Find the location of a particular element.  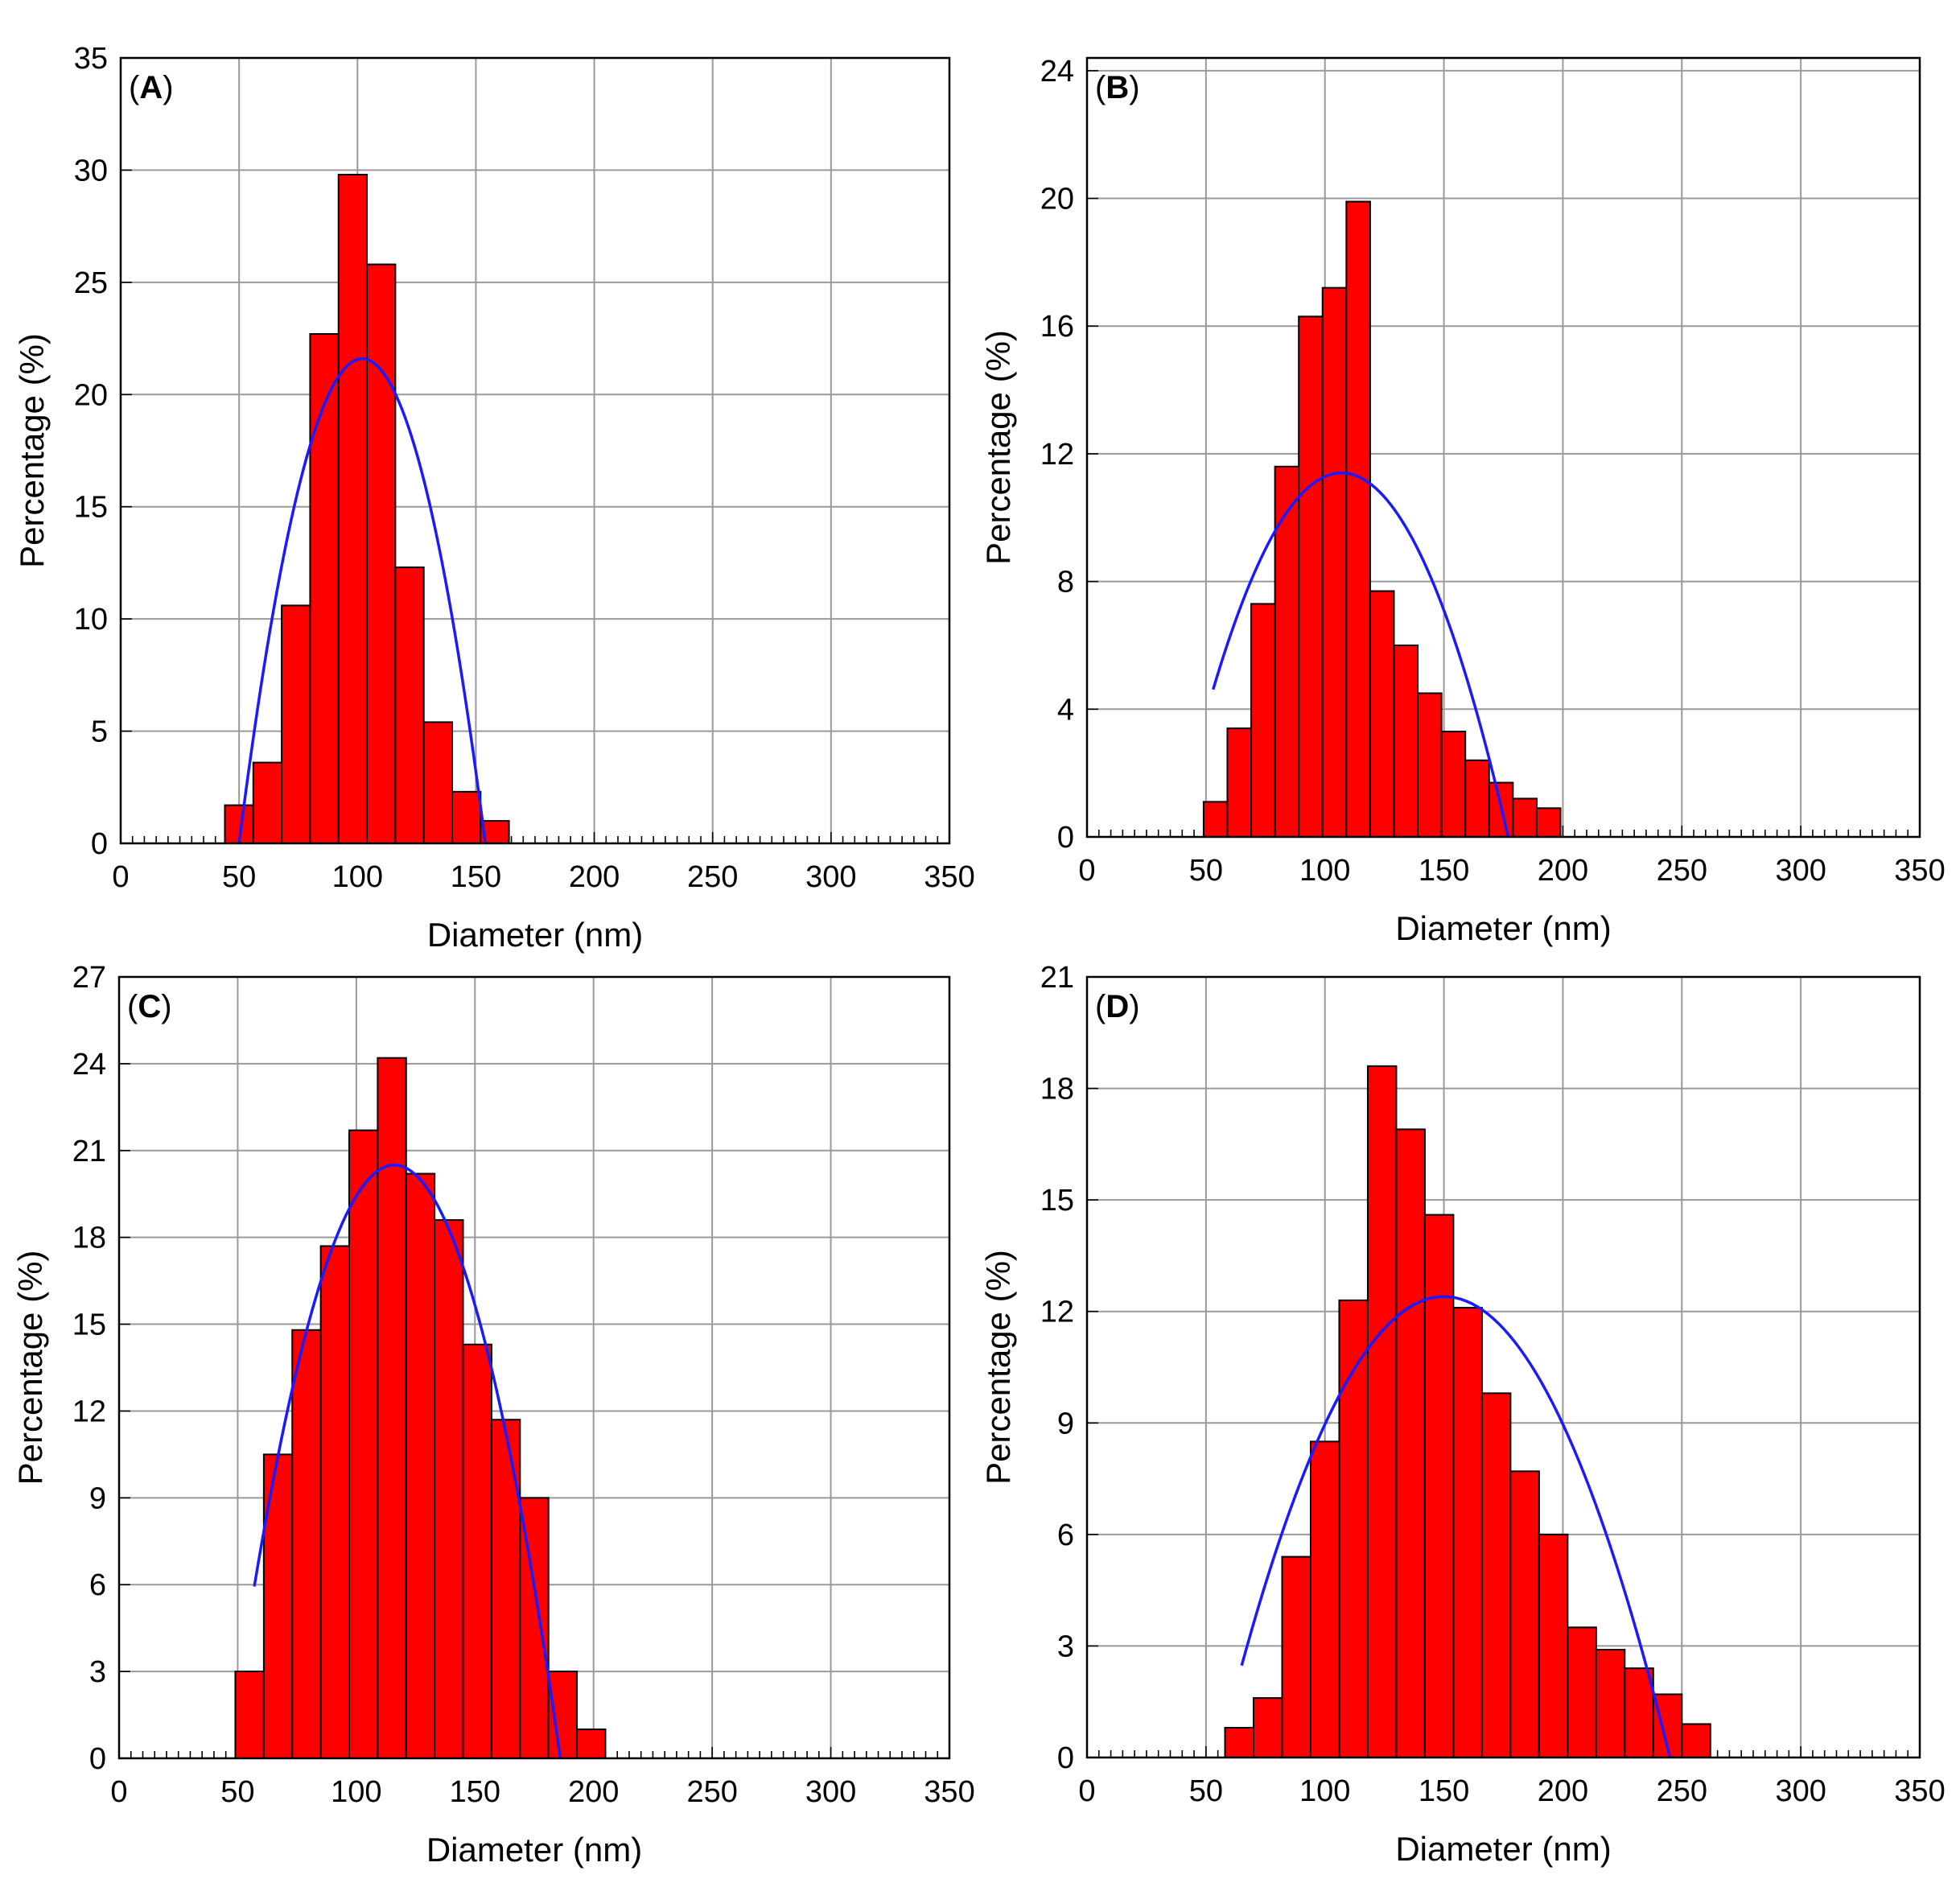

y-tick-label: 4 is located at coordinates (1065, 710).